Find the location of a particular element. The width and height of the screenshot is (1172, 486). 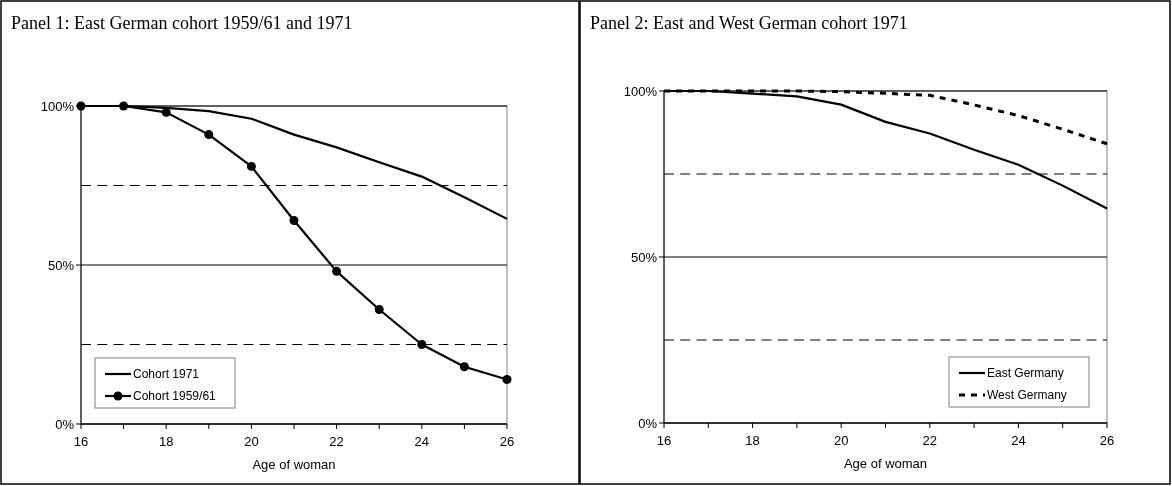

chart-title: Panel 1: East German cohort 1959/61 and 1971 is located at coordinates (182, 23).